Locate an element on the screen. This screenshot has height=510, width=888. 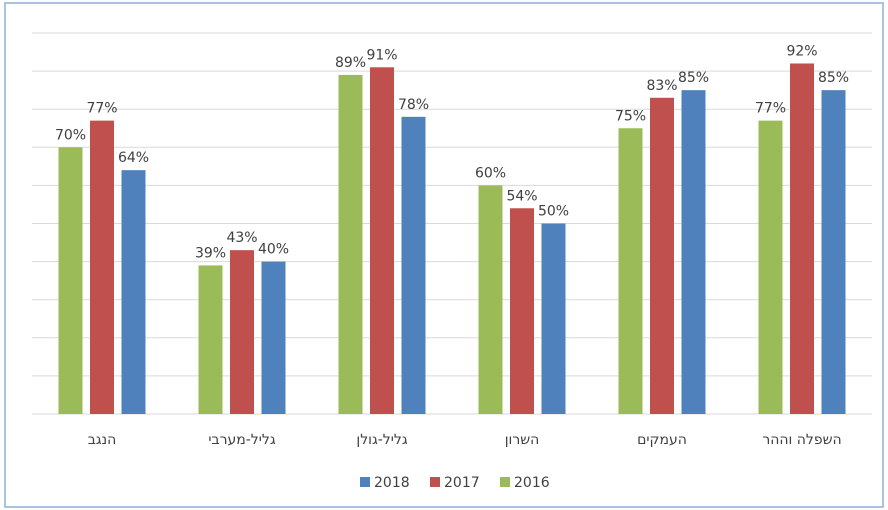
x-tick-label: השפלה וההר is located at coordinates (801, 440).